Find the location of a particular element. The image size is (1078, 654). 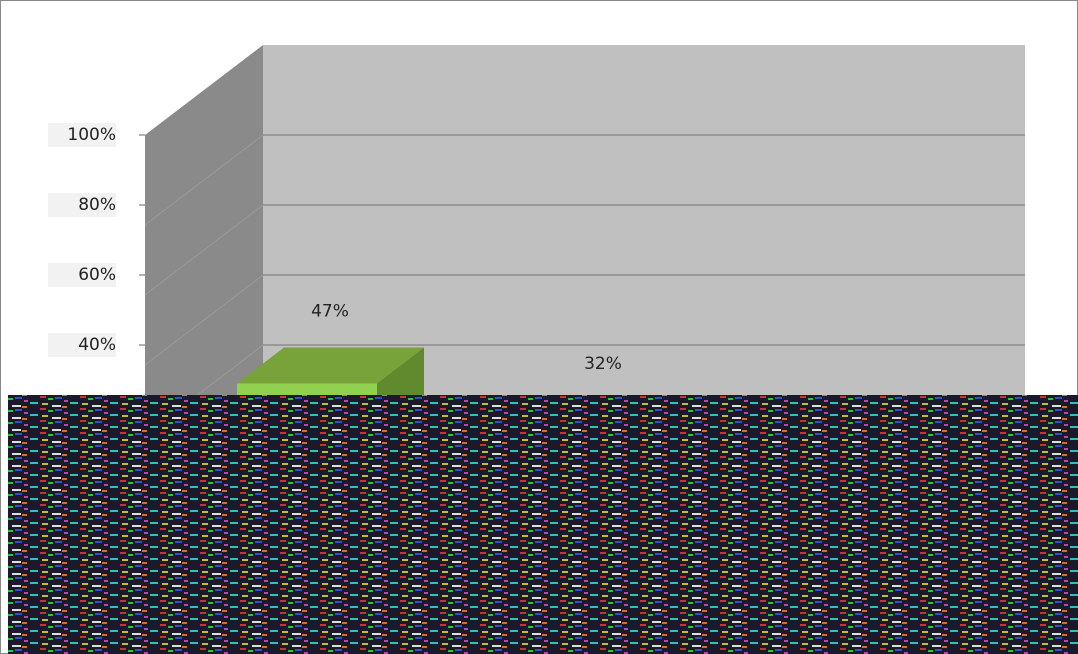

data-label: 47% is located at coordinates (330, 312).